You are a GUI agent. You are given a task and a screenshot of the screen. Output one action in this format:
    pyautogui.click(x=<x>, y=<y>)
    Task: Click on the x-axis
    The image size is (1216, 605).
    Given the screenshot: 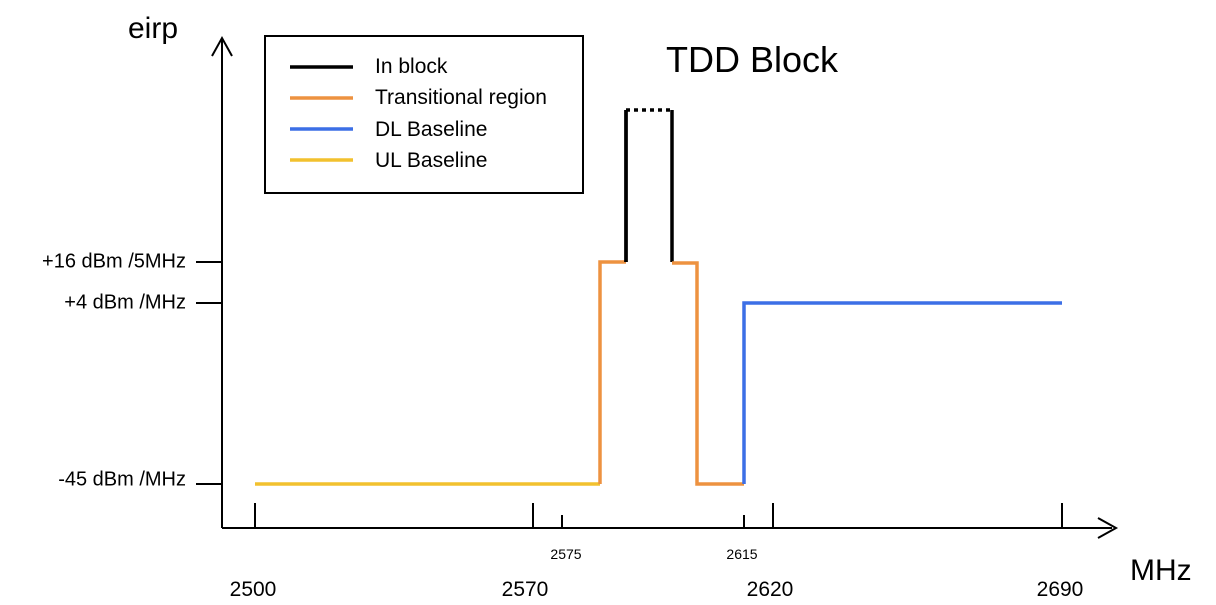 What is the action you would take?
    pyautogui.click(x=670, y=528)
    